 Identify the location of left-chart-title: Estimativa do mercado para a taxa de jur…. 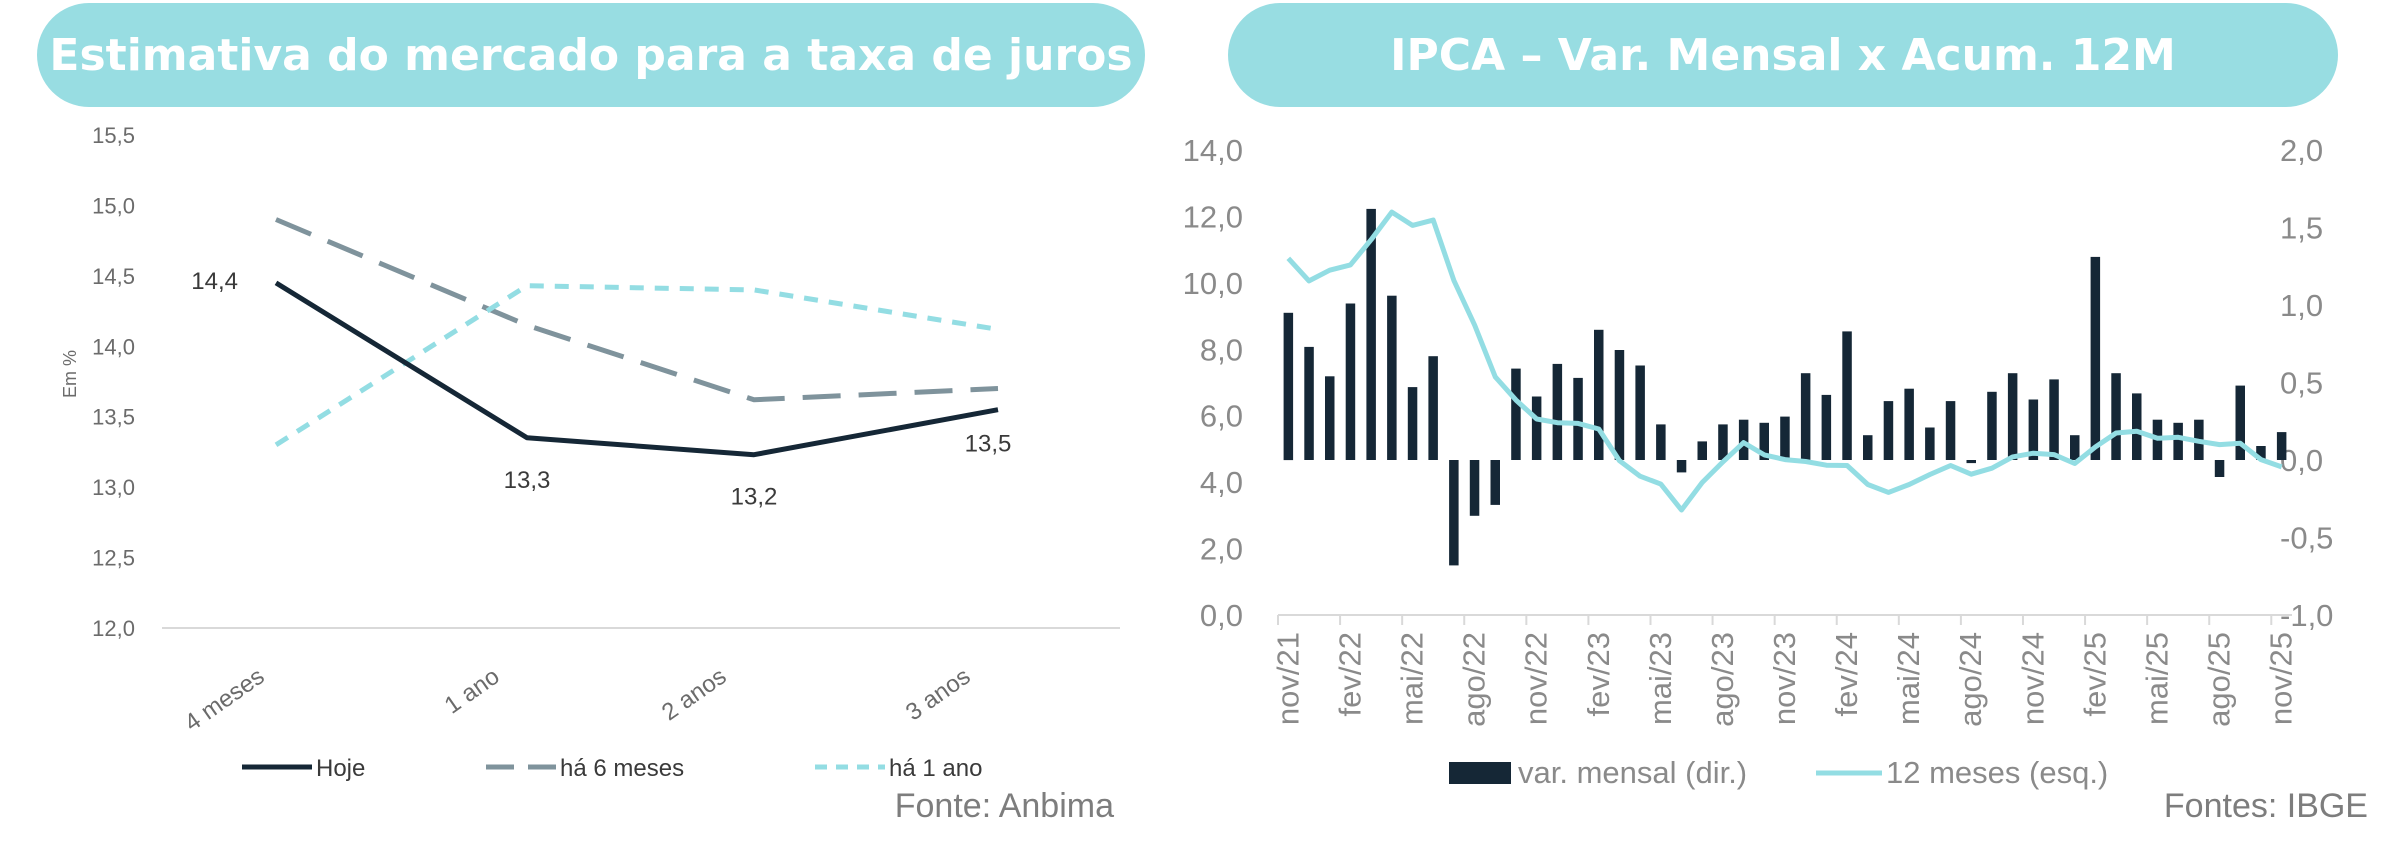
(591, 55).